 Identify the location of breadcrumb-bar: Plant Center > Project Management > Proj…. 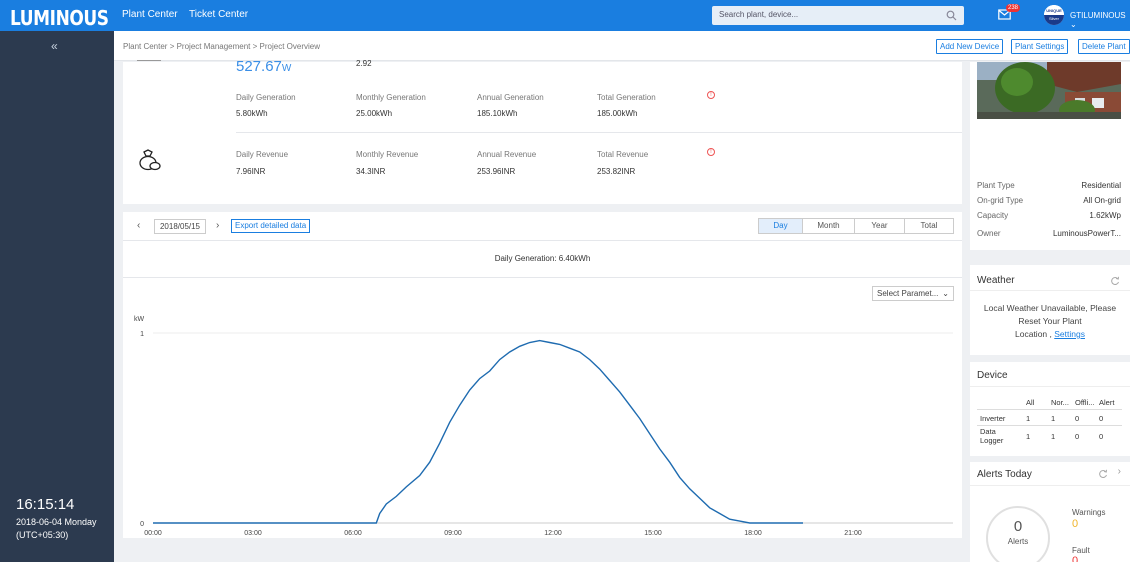
(622, 46).